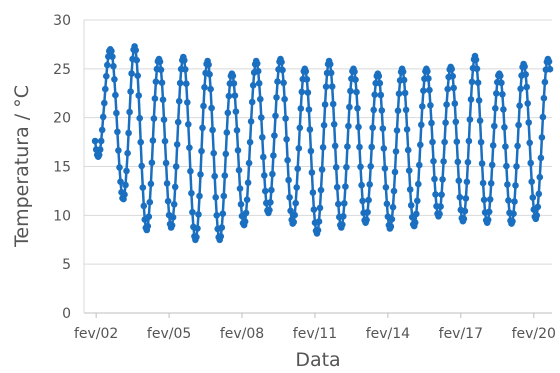 The height and width of the screenshot is (373, 560). What do you see at coordinates (62, 216) in the screenshot?
I see `y-tick-label: 10` at bounding box center [62, 216].